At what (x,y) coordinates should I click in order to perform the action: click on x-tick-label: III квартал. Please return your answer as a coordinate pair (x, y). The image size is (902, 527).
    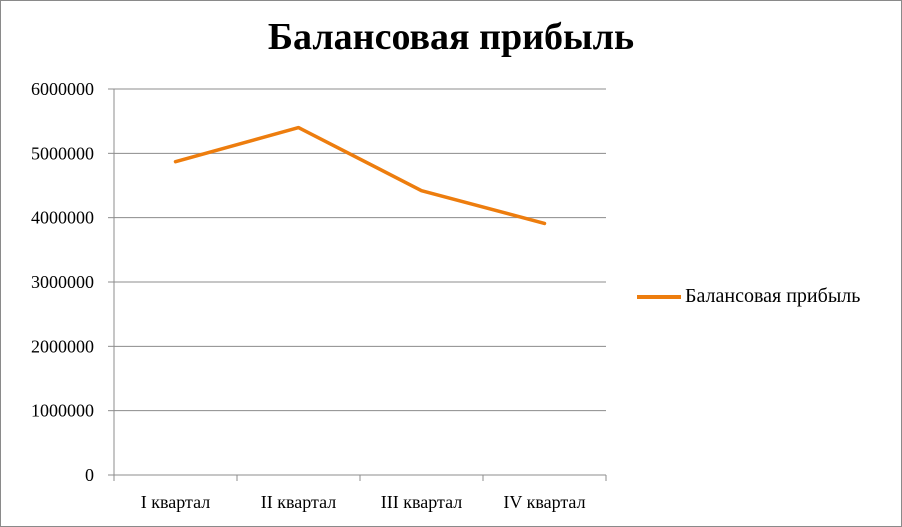
    Looking at the image, I should click on (421, 502).